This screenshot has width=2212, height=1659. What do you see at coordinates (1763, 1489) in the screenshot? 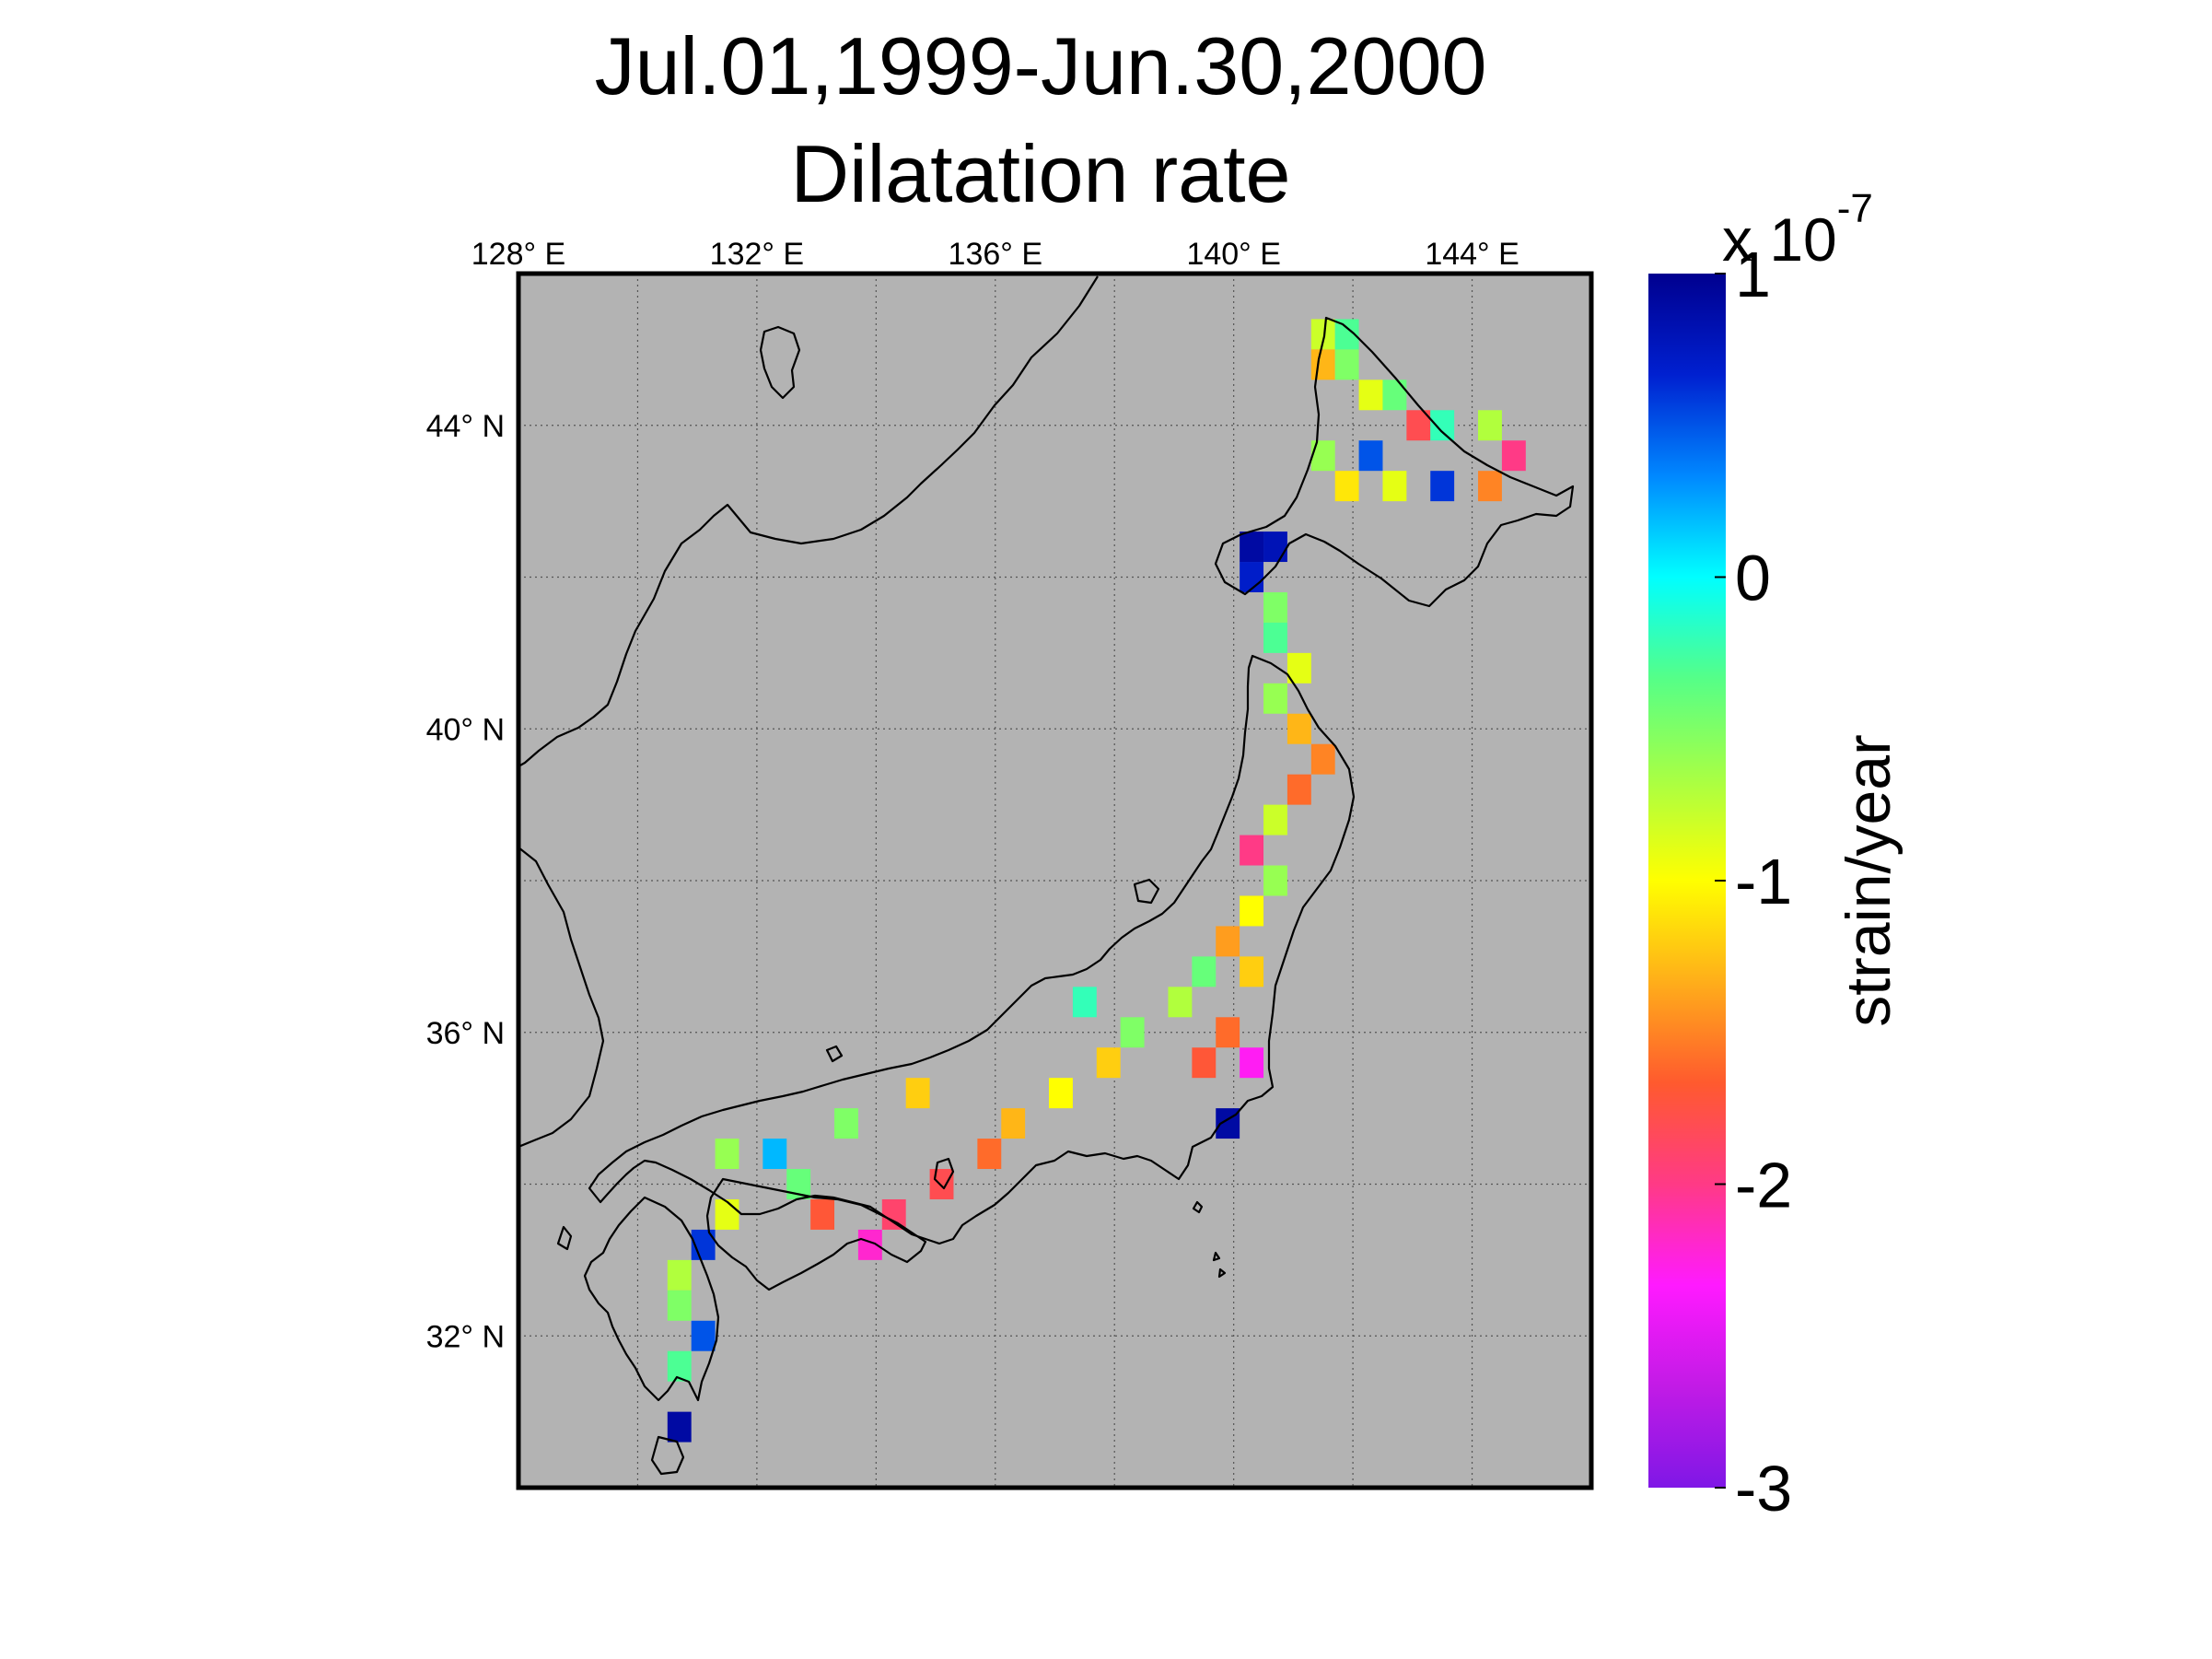
I see `colorbar-tick-label: -3` at bounding box center [1763, 1489].